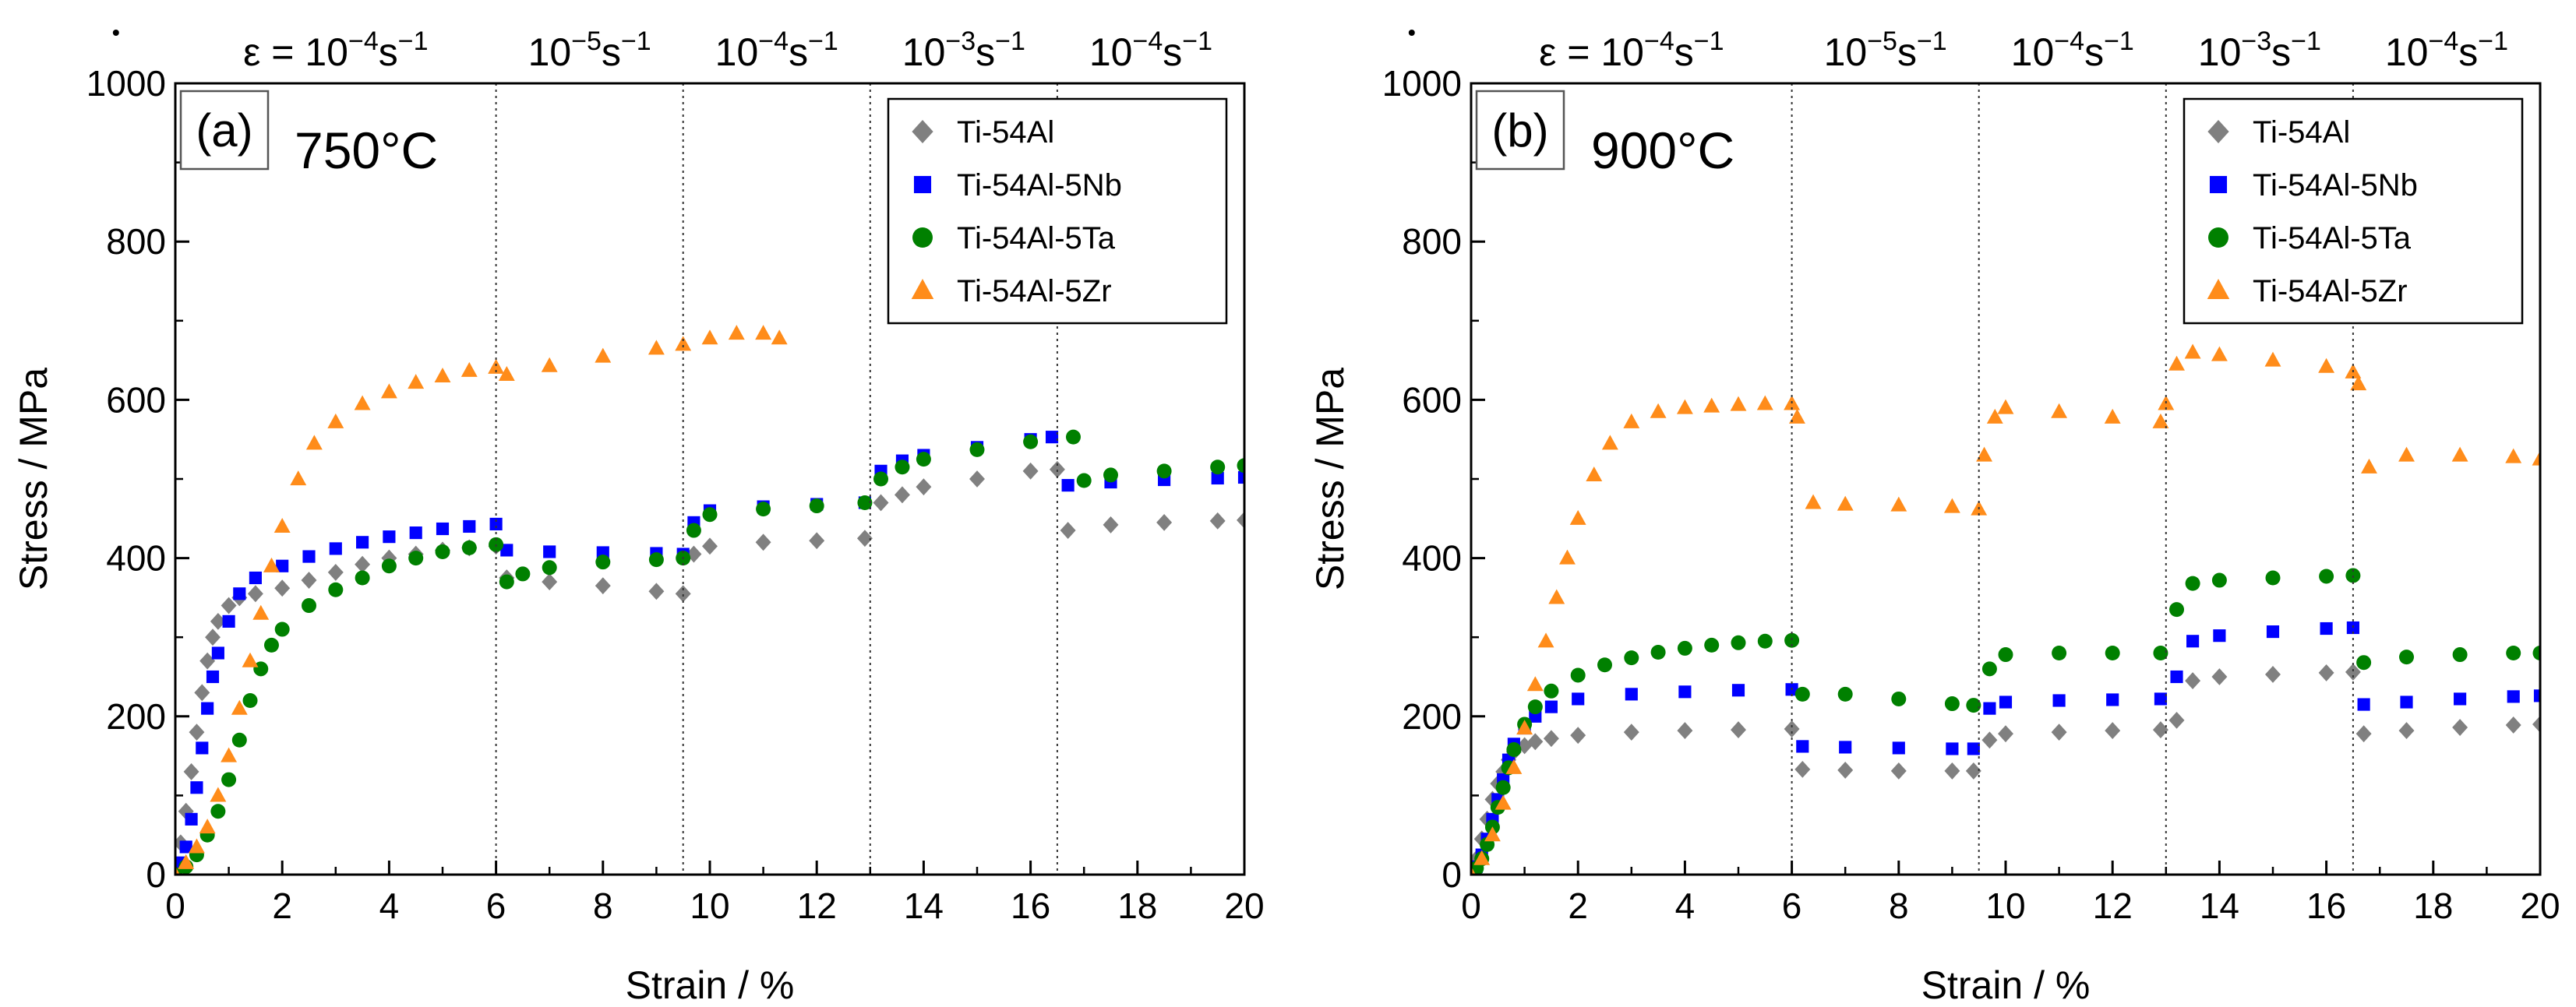 This screenshot has height=1007, width=2576. What do you see at coordinates (1039, 185) in the screenshot?
I see `legend-label-a-1: Ti-54Al-5Nb` at bounding box center [1039, 185].